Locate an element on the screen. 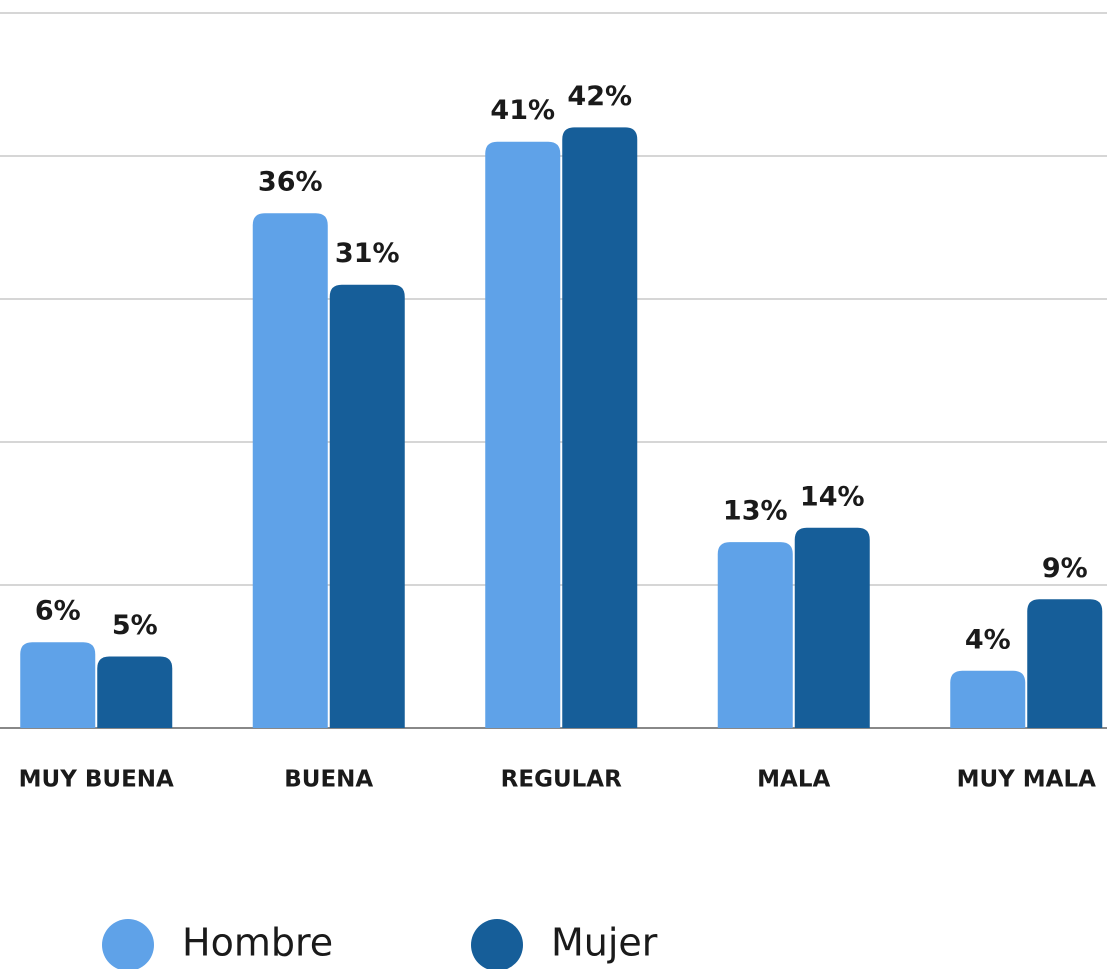  legend-label: Hombre is located at coordinates (257, 943).